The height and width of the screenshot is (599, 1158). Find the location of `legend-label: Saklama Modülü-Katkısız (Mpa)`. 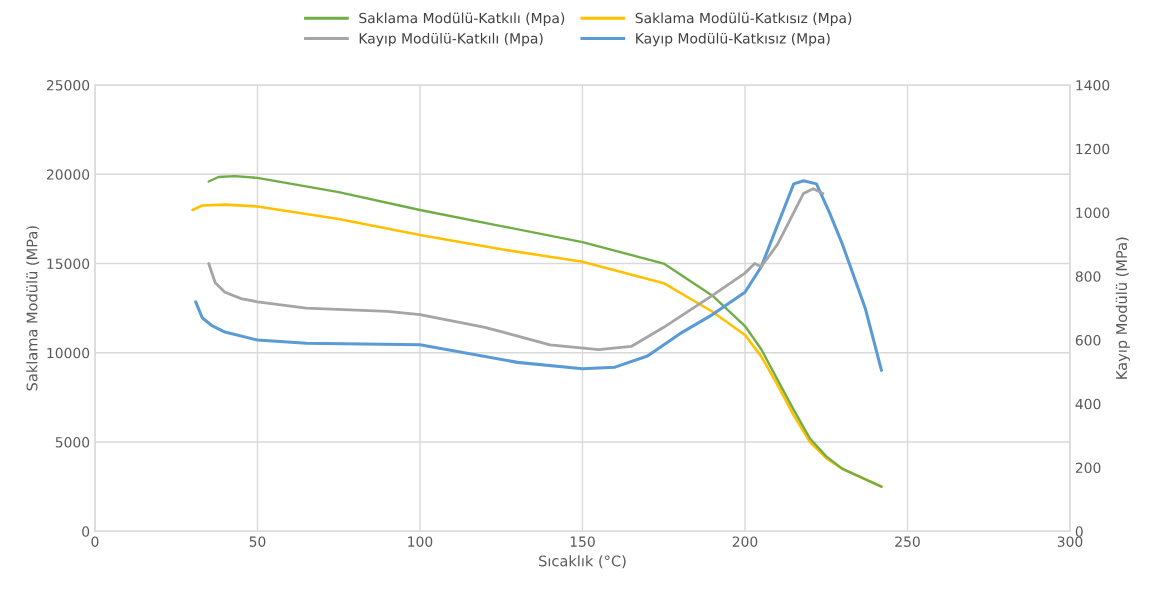

legend-label: Saklama Modülü-Katkısız (Mpa) is located at coordinates (743, 19).